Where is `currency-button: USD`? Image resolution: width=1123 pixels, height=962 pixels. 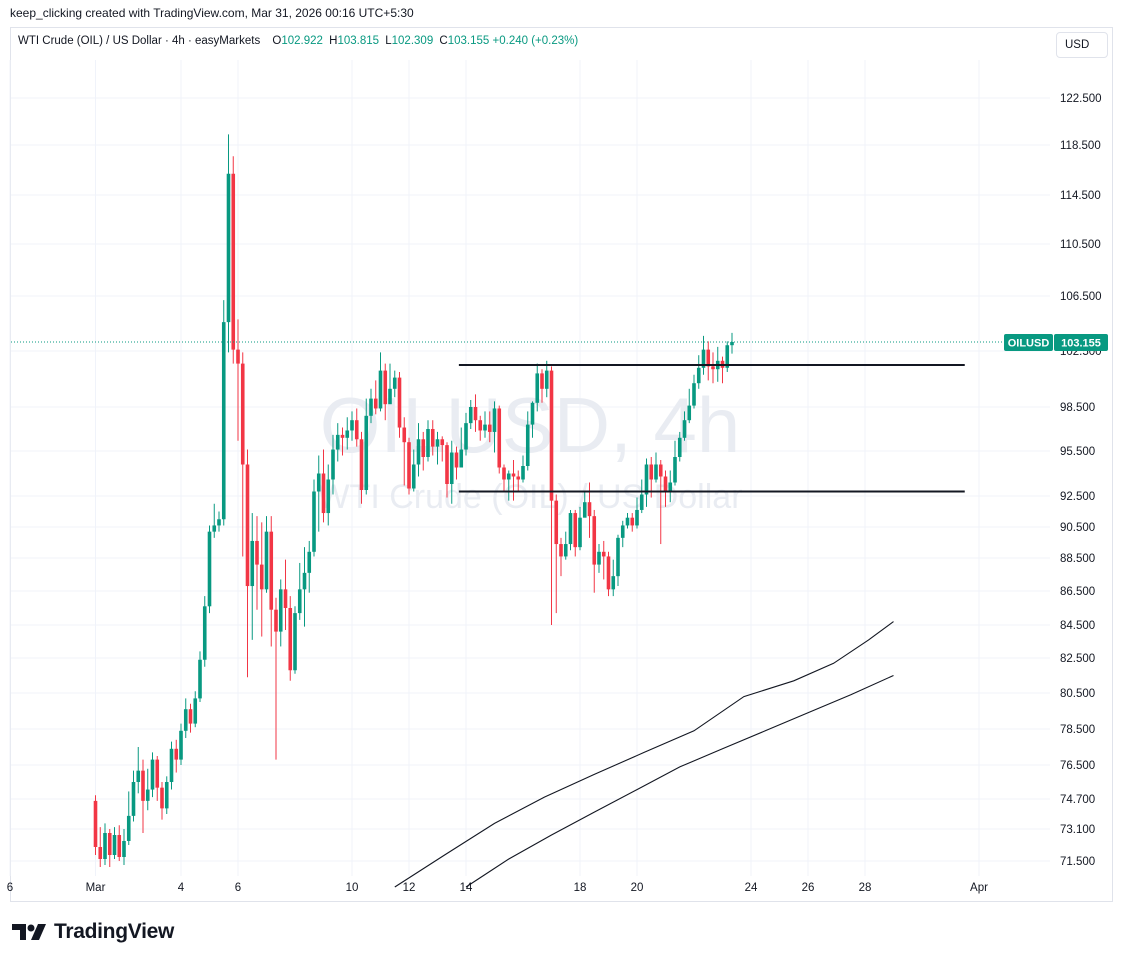 currency-button: USD is located at coordinates (1082, 45).